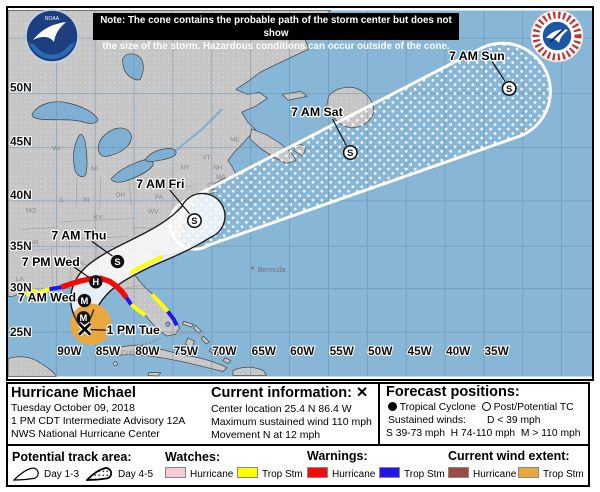 The width and height of the screenshot is (600, 492). I want to click on lakes, so click(104, 190).